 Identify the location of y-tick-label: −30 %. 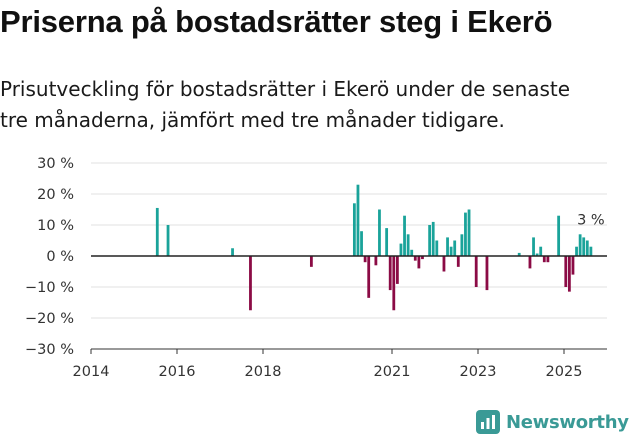
(49, 350).